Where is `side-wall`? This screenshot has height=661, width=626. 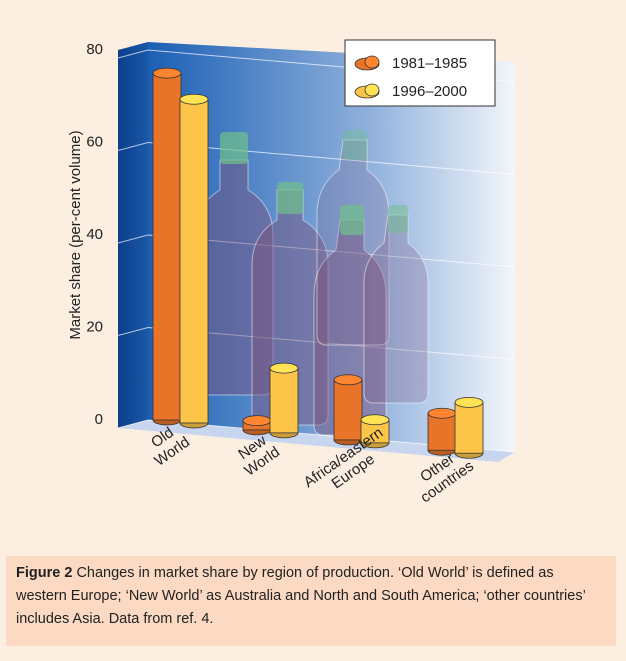 side-wall is located at coordinates (133, 235).